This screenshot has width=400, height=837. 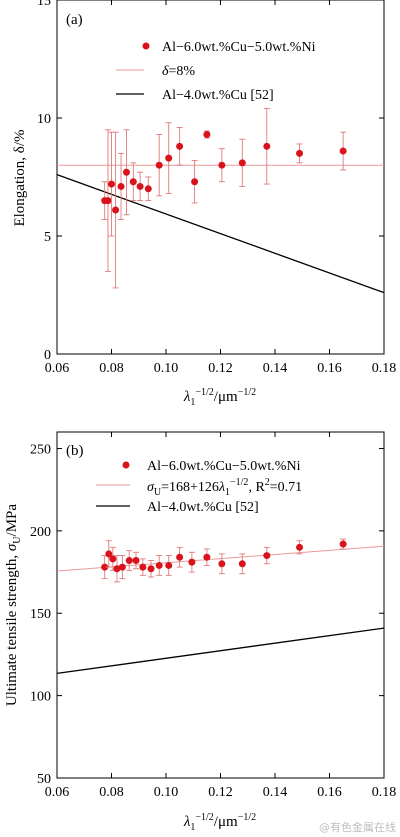 I want to click on y-tick-label: 15, so click(x=44, y=4).